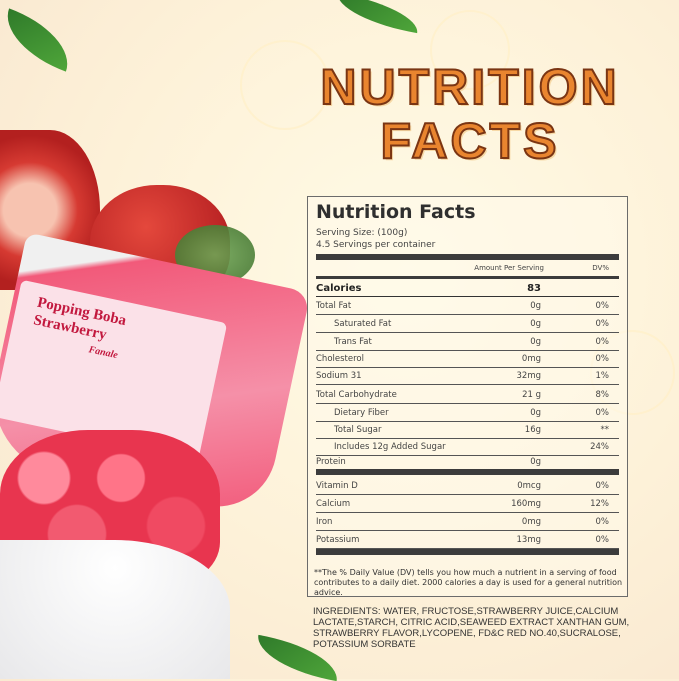 Image resolution: width=679 pixels, height=681 pixels. I want to click on servings-per-container: 4.5 Servings per container, so click(376, 245).